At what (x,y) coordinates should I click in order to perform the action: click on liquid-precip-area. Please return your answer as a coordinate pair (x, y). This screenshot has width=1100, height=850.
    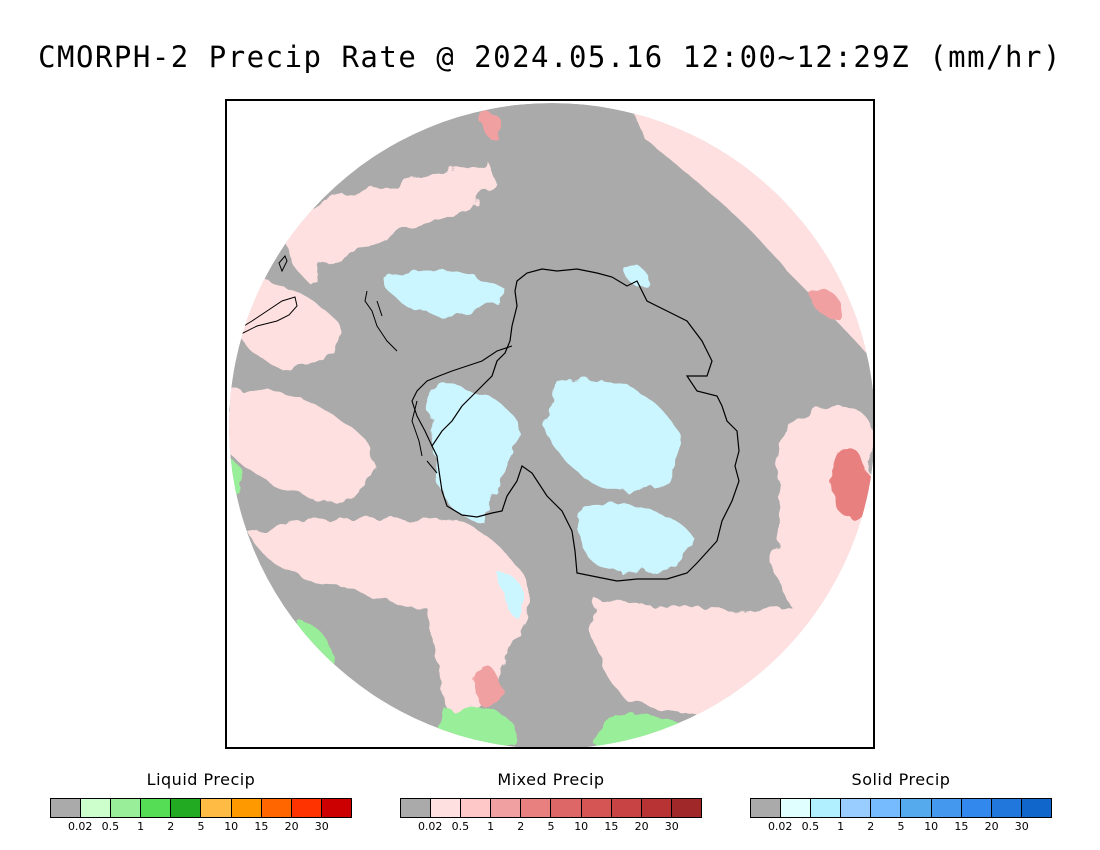
    Looking at the image, I should click on (315, 641).